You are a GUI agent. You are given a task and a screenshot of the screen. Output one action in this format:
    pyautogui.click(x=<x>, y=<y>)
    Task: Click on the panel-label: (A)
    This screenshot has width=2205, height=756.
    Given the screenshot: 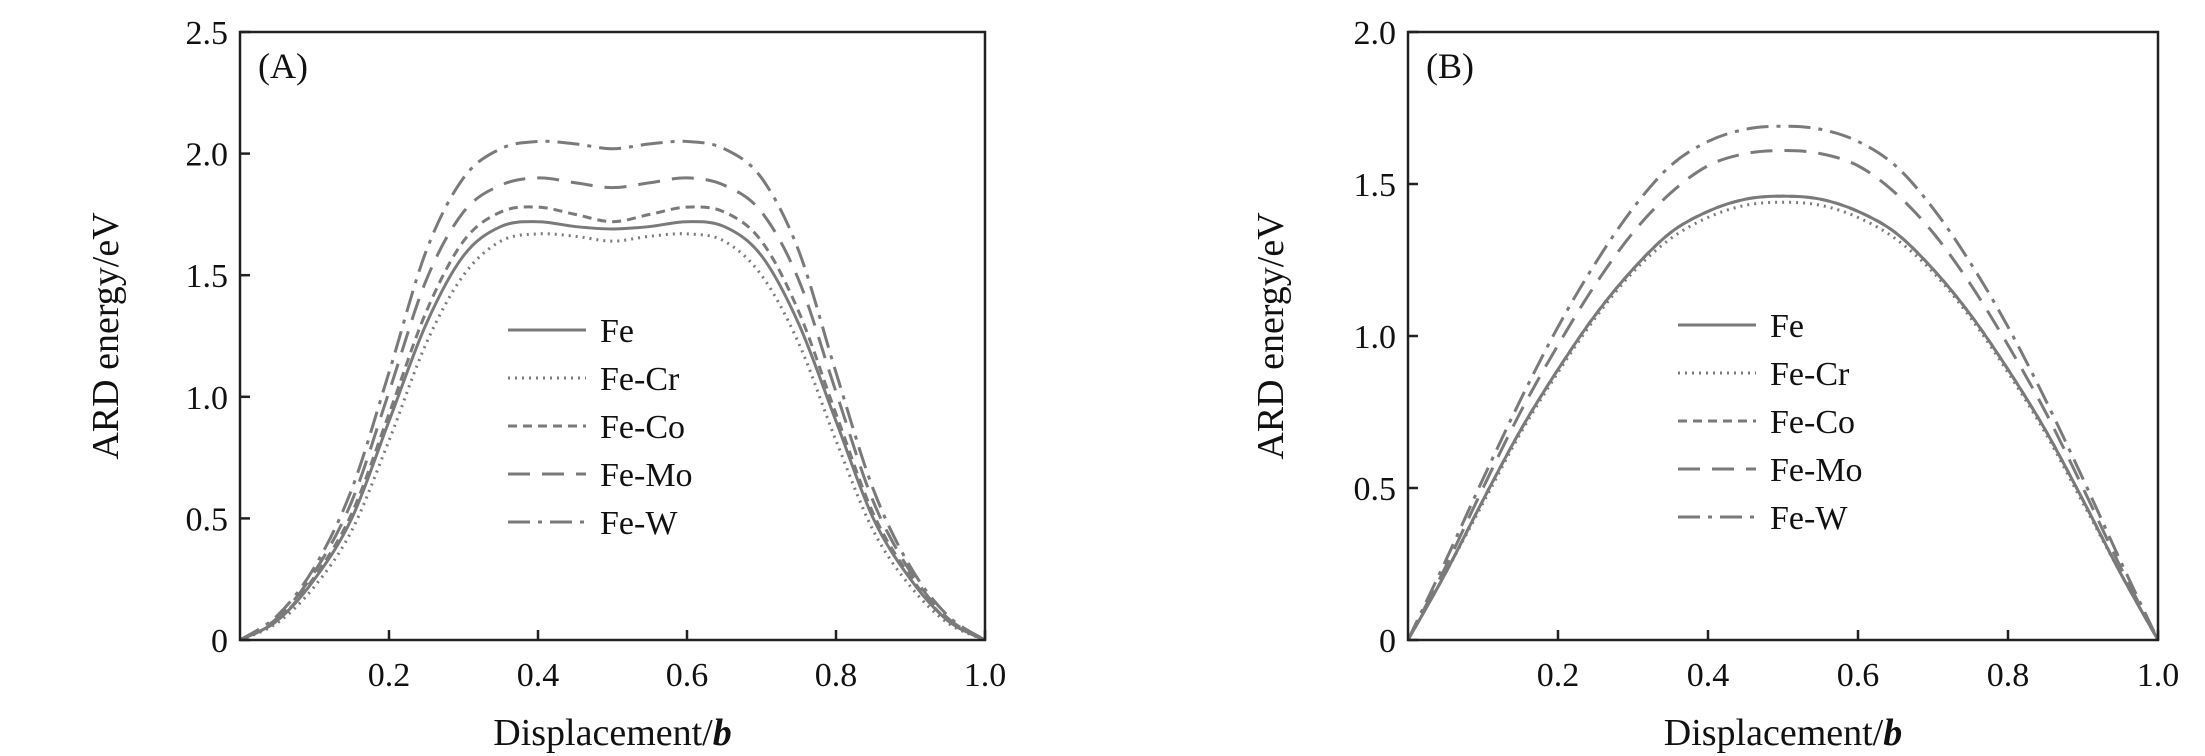 What is the action you would take?
    pyautogui.click(x=283, y=66)
    